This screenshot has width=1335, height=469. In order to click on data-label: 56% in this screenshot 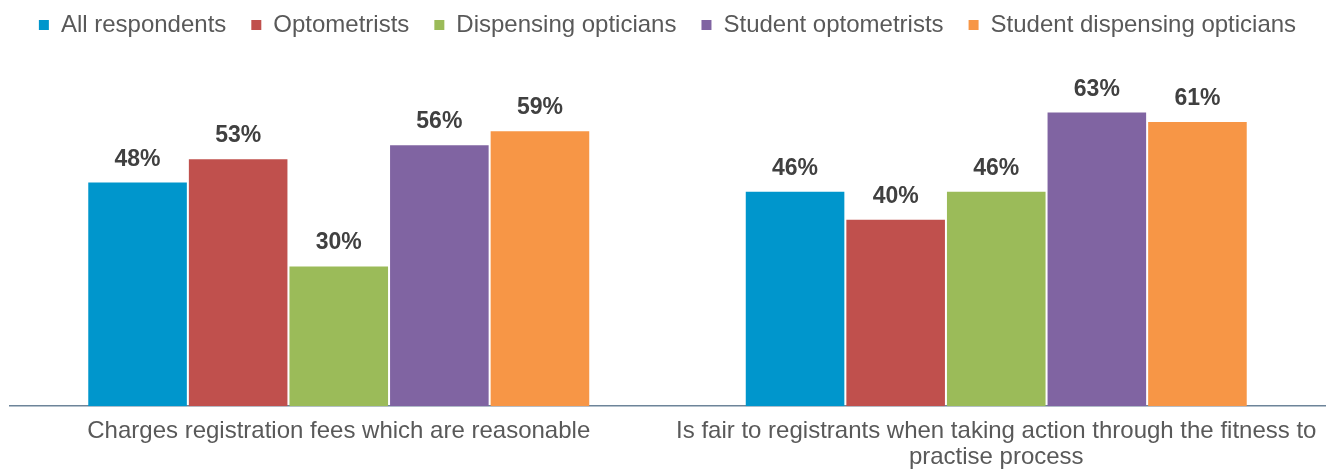, I will do `click(439, 120)`.